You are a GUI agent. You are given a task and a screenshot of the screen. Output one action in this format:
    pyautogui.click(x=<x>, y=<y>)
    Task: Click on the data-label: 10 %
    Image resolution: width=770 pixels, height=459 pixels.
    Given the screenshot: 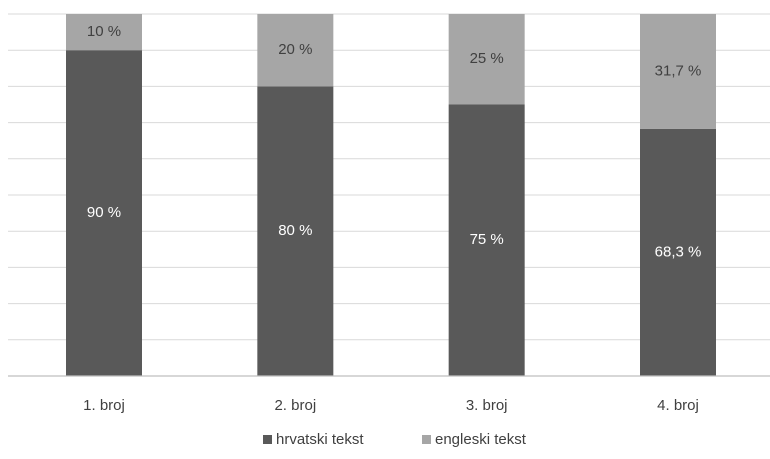 What is the action you would take?
    pyautogui.click(x=104, y=31)
    